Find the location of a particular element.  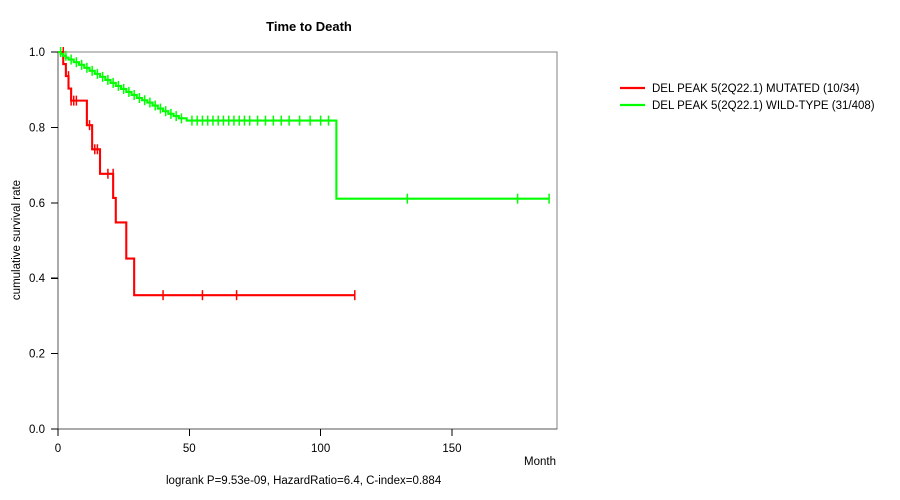

y-tick-label: 0.8 is located at coordinates (37, 128).